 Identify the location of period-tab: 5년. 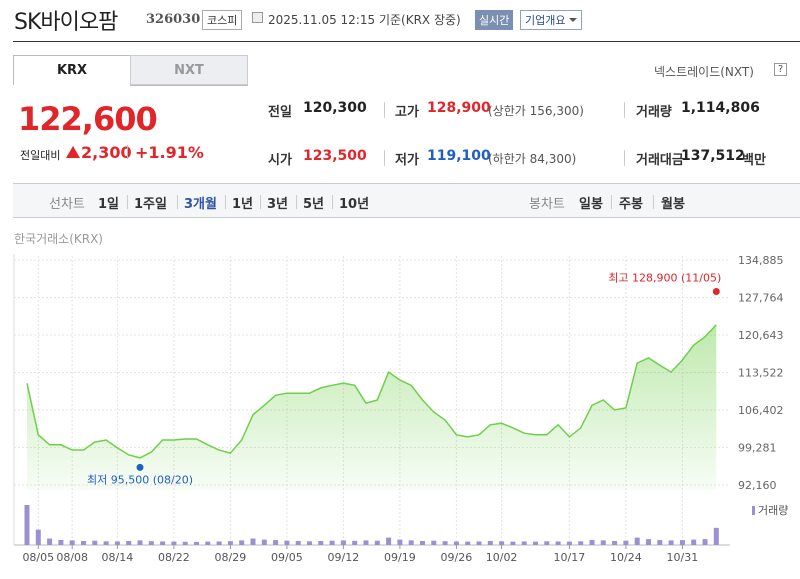
(314, 204).